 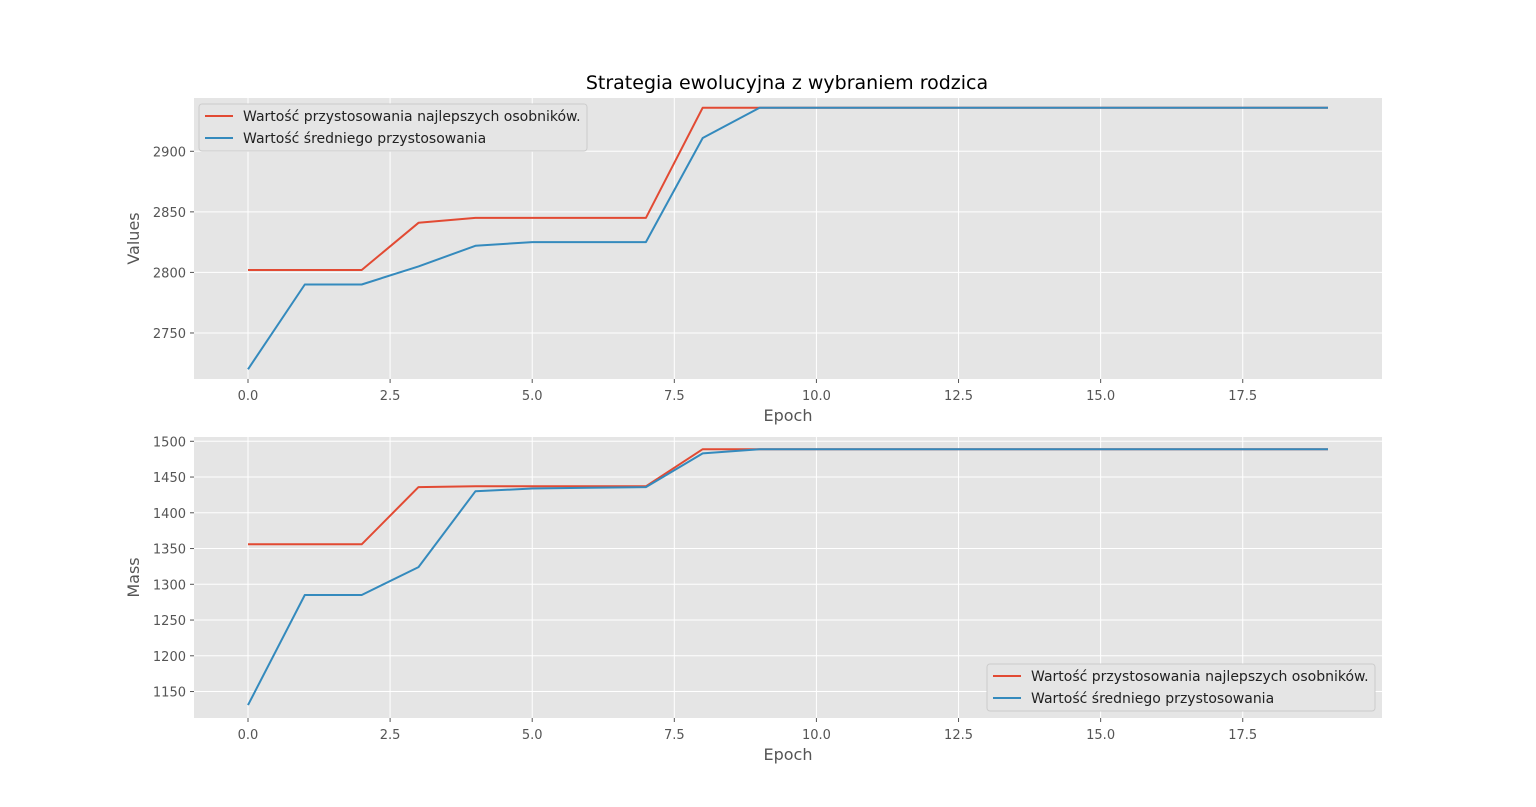 What do you see at coordinates (169, 621) in the screenshot?
I see `y-tick-label: 1250` at bounding box center [169, 621].